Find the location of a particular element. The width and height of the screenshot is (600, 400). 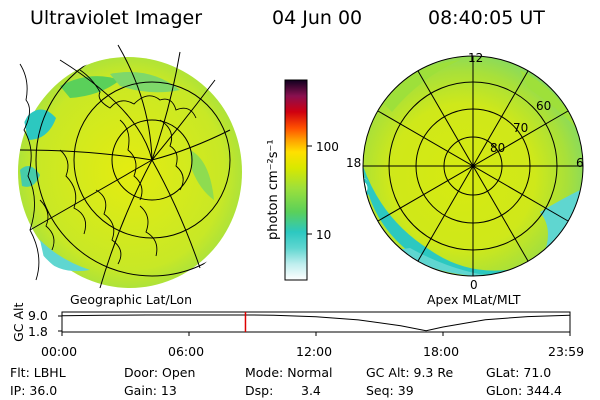

colorbar-tick-label-10: 10 is located at coordinates (323, 235).